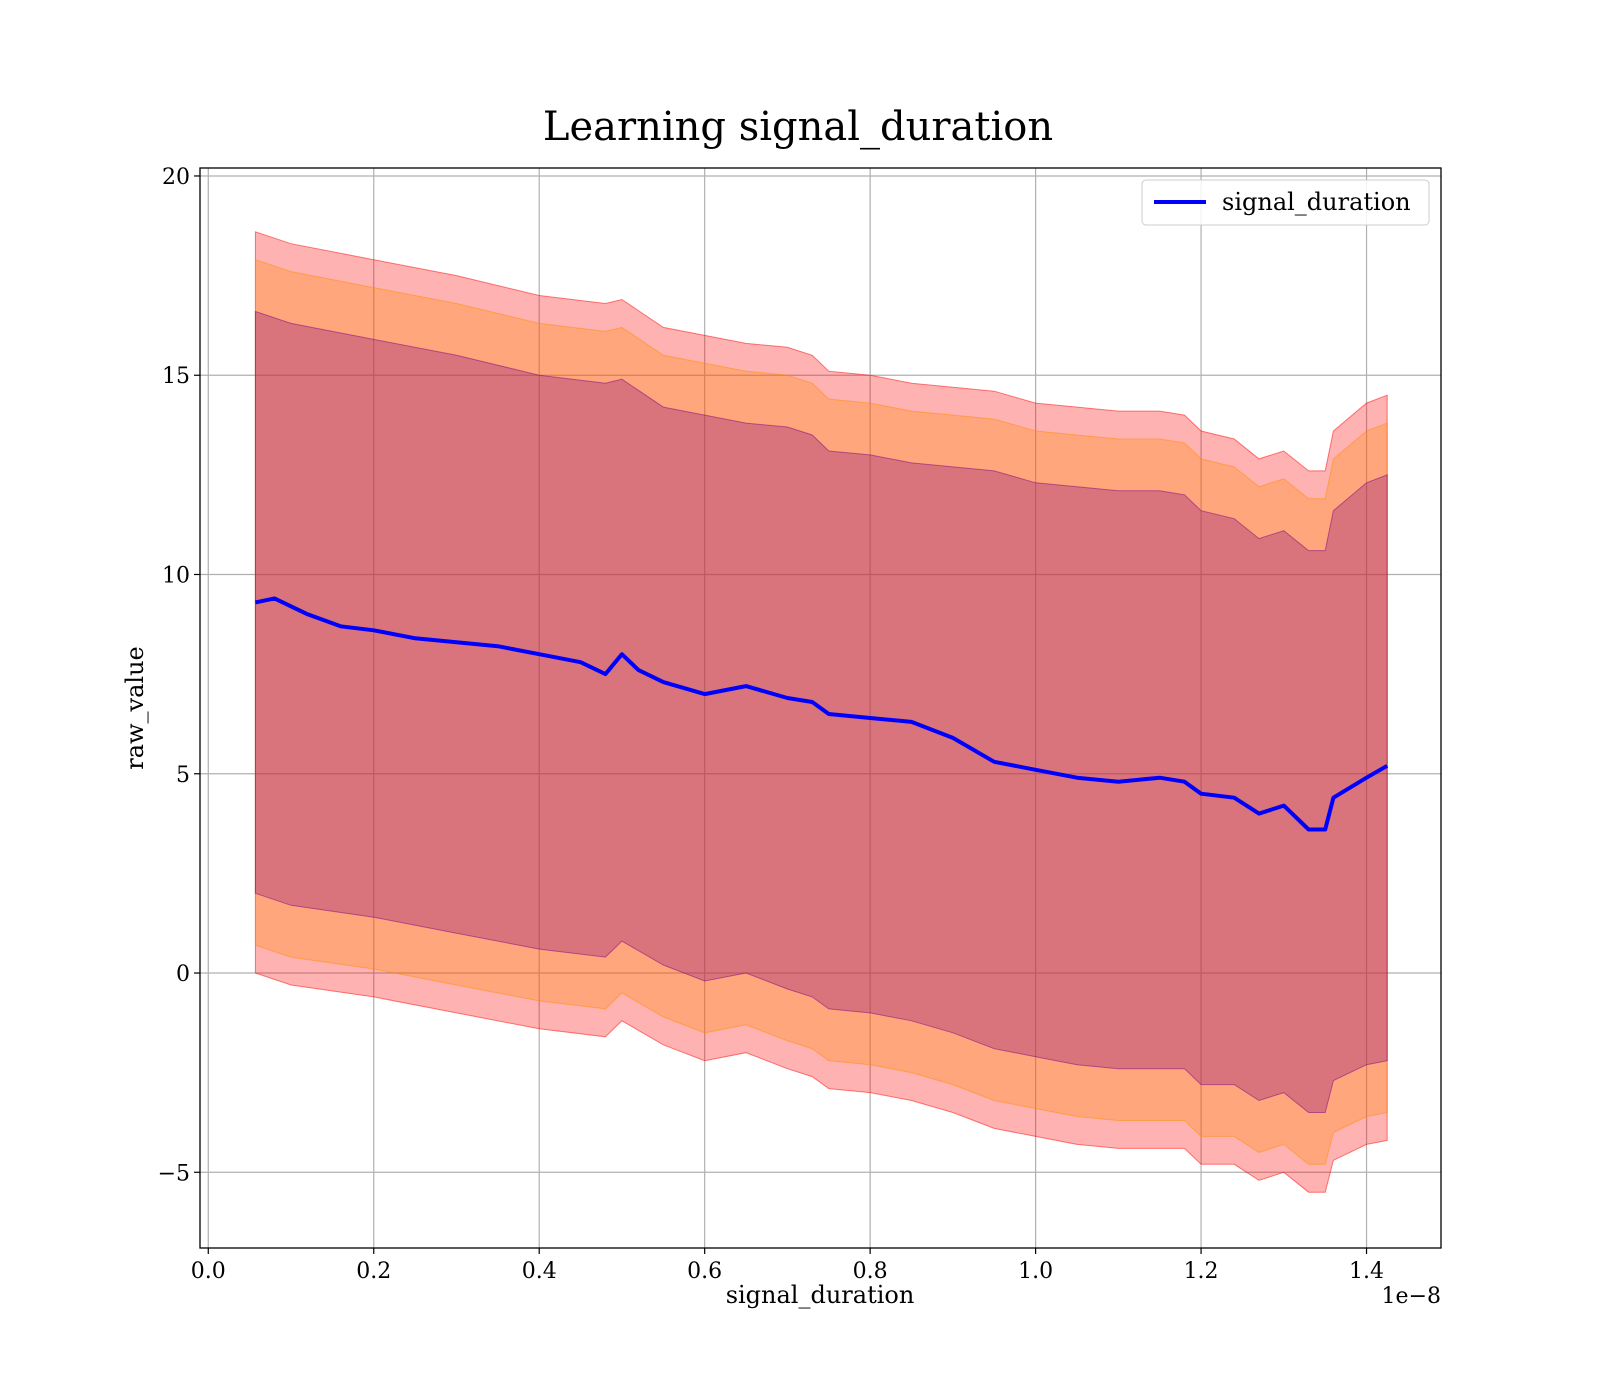  What do you see at coordinates (1366, 1271) in the screenshot?
I see `x-tick-label: 1.4` at bounding box center [1366, 1271].